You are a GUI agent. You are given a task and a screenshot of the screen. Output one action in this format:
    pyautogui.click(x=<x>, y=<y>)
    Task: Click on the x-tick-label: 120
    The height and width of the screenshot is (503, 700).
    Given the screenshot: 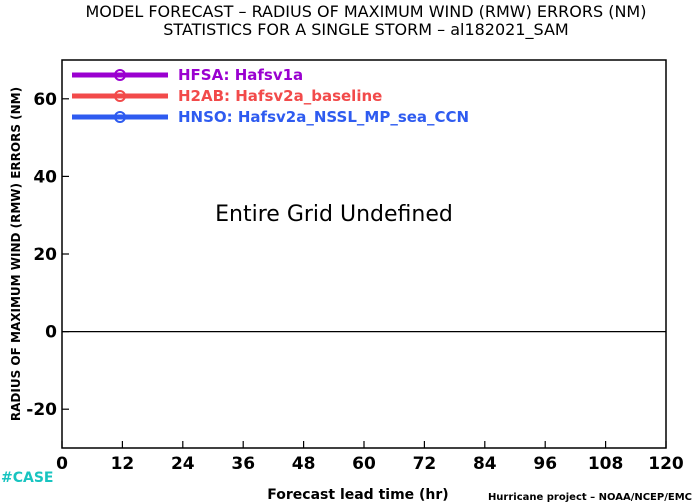 What is the action you would take?
    pyautogui.click(x=666, y=464)
    